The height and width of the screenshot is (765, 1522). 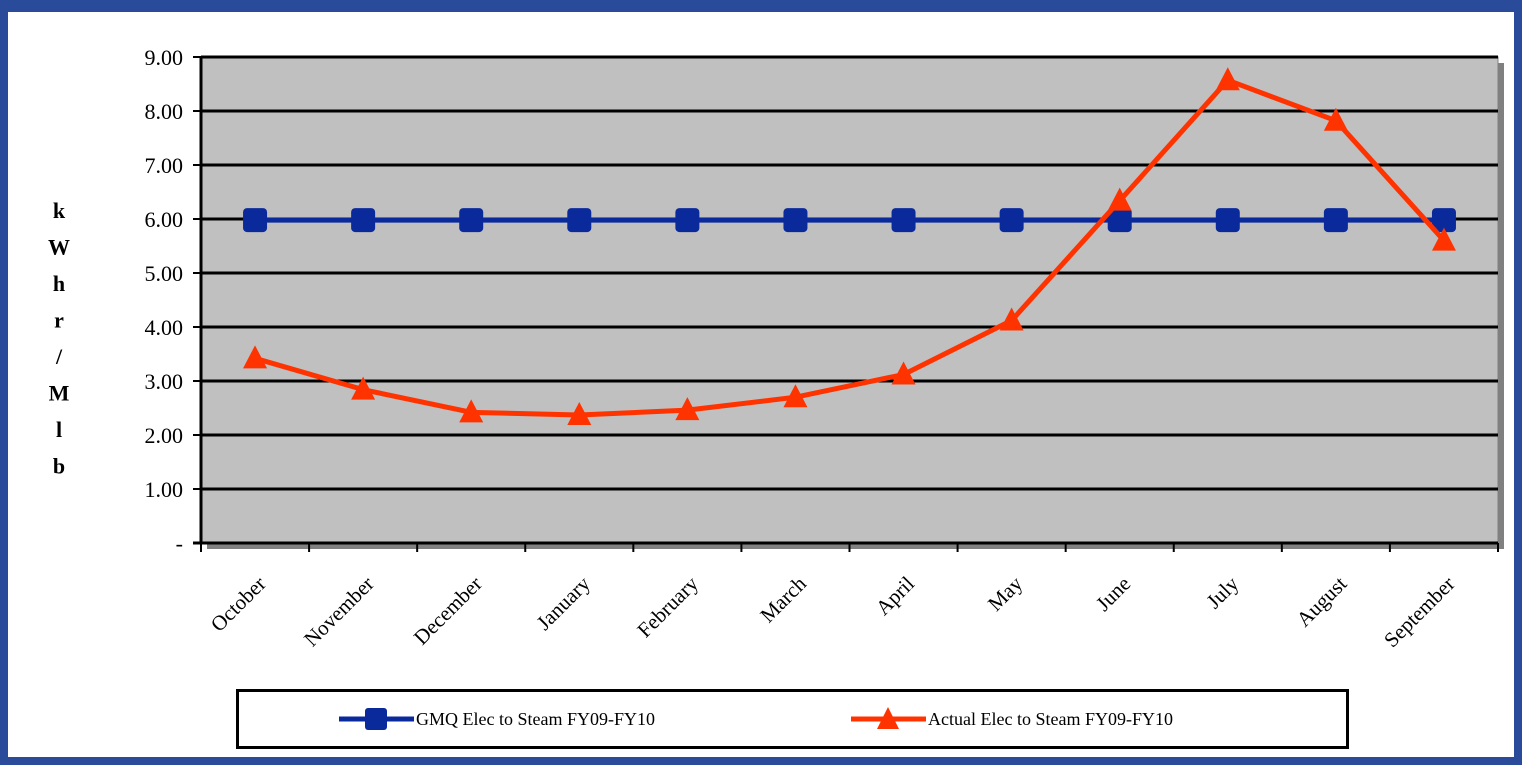 What do you see at coordinates (1223, 592) in the screenshot?
I see `x-tick-label-july: July` at bounding box center [1223, 592].